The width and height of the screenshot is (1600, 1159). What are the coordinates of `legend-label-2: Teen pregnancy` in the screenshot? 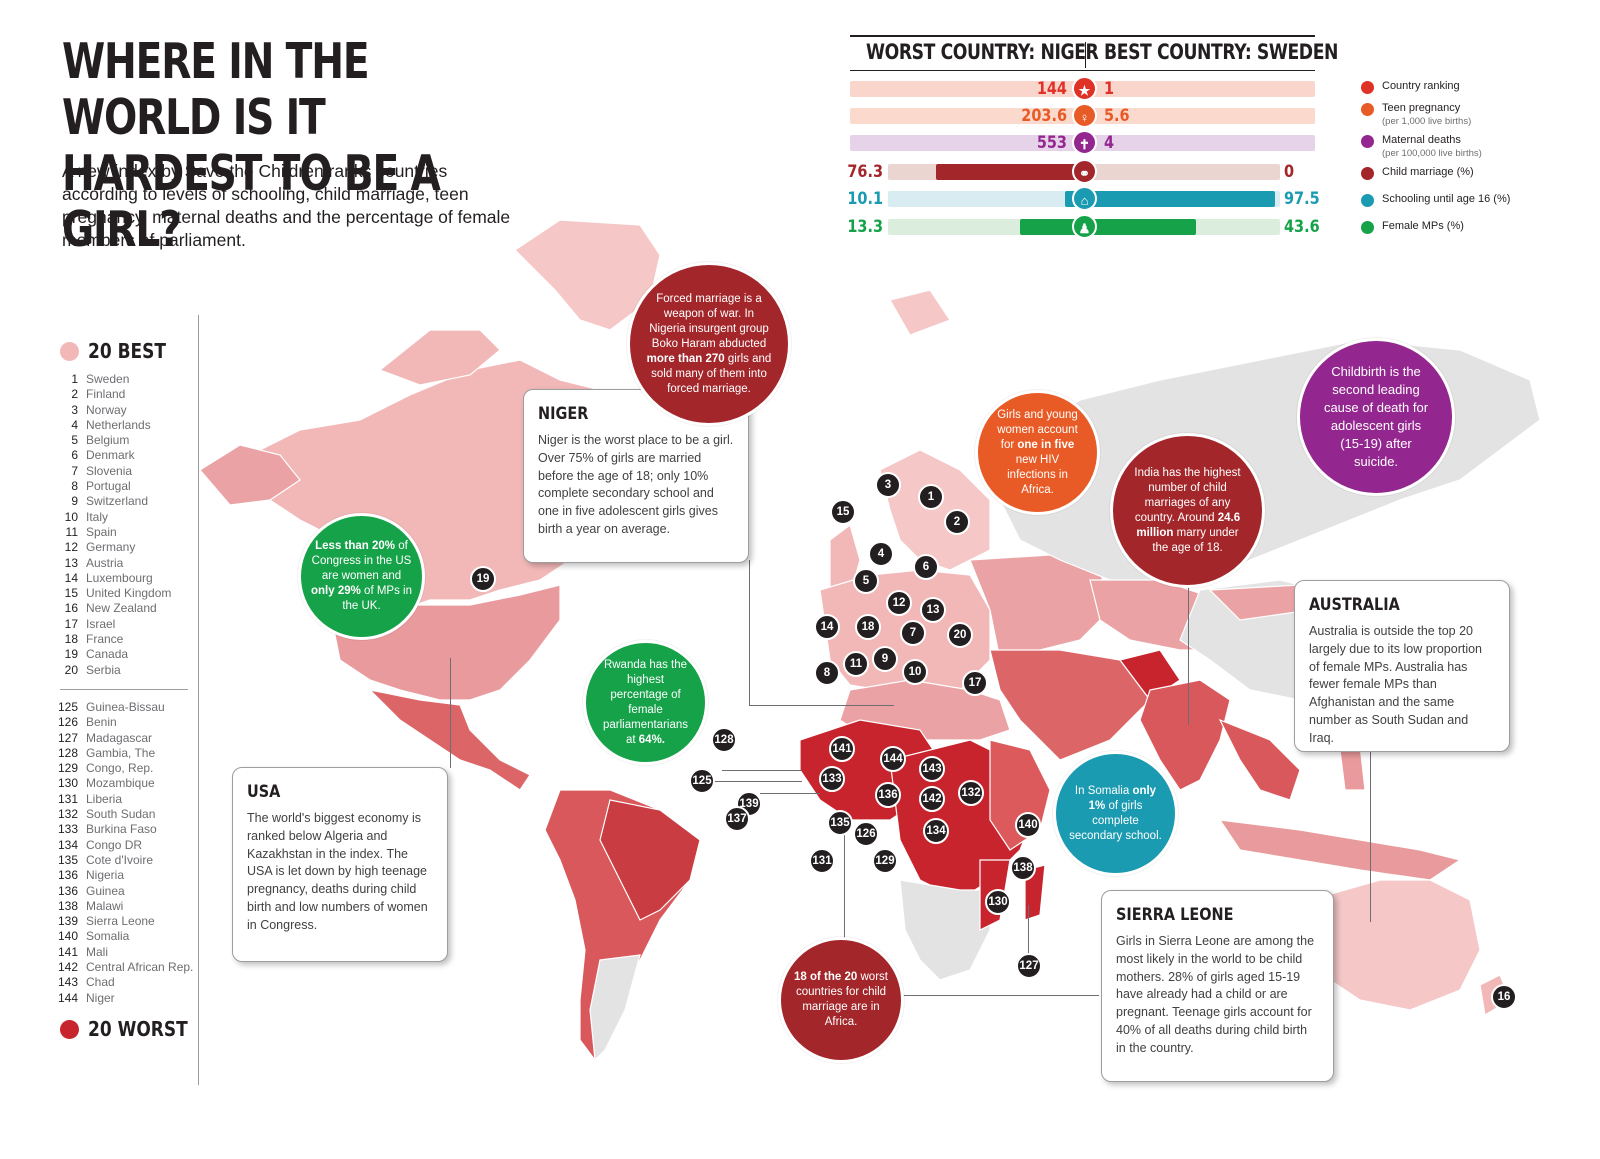 It's located at (1421, 108).